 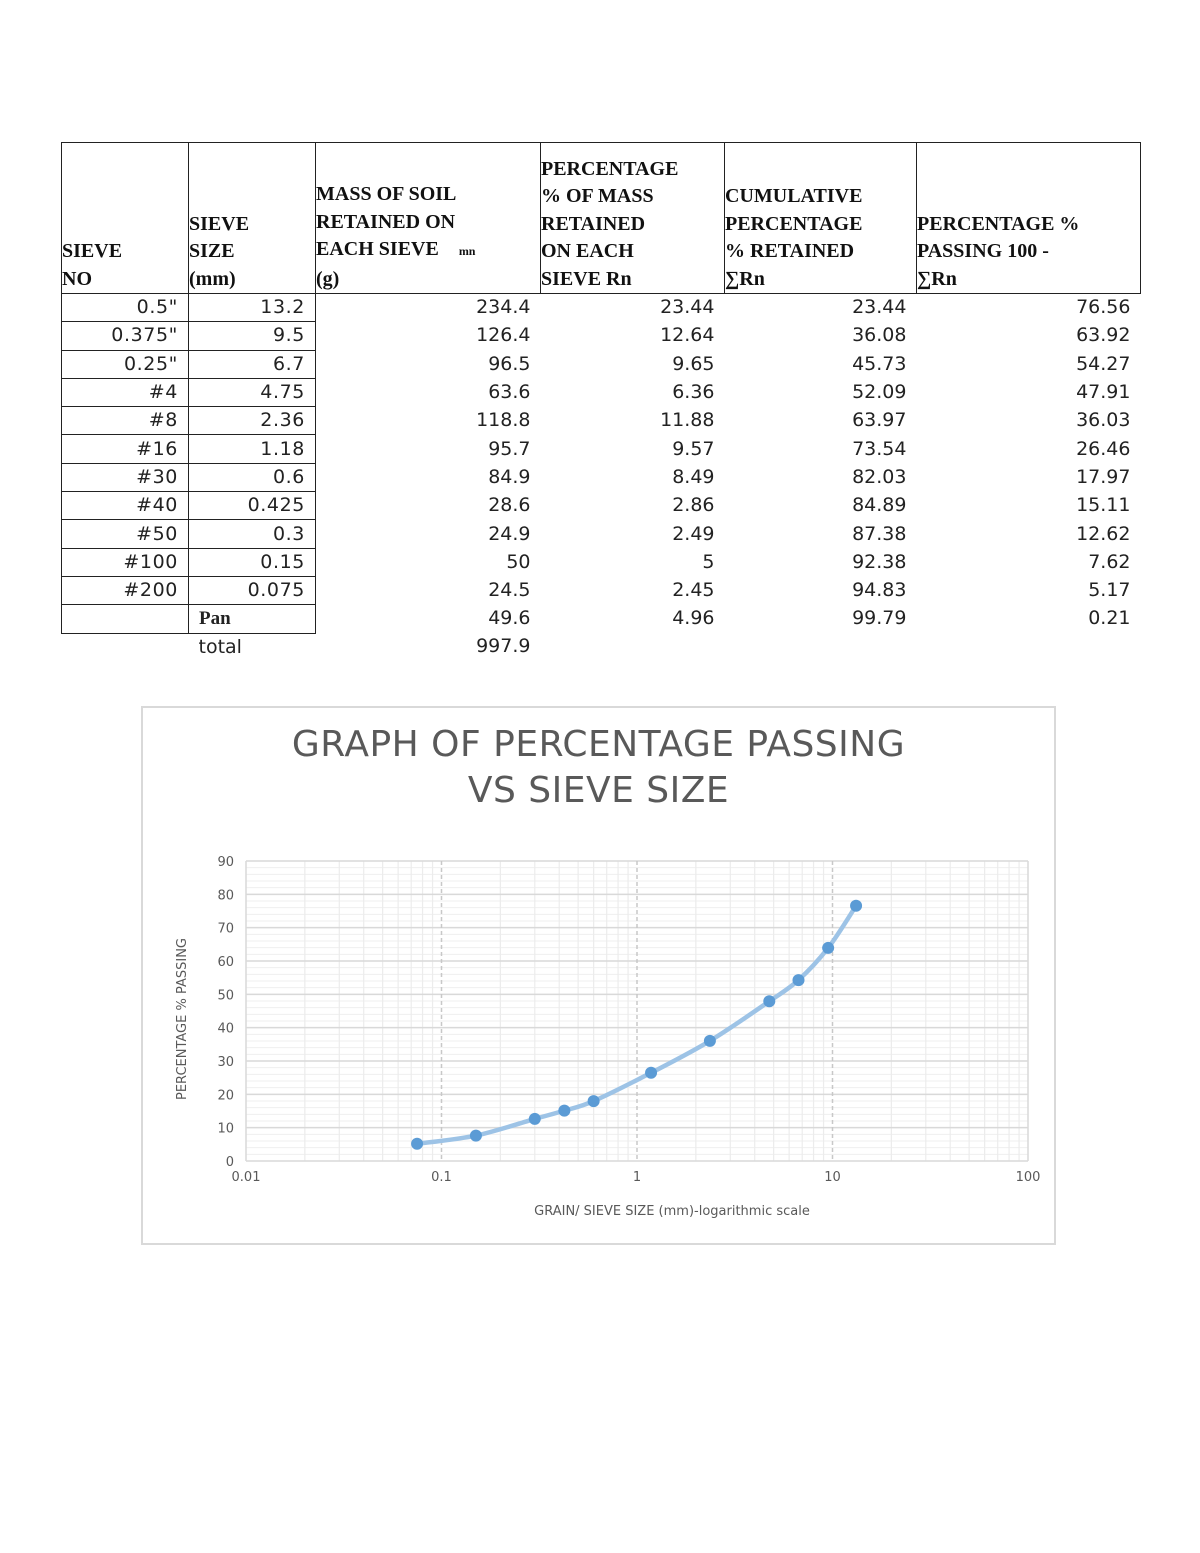 I want to click on table-row: 0.5" 13.2 234.4 23.44 23.44 76.56, so click(x=601, y=307).